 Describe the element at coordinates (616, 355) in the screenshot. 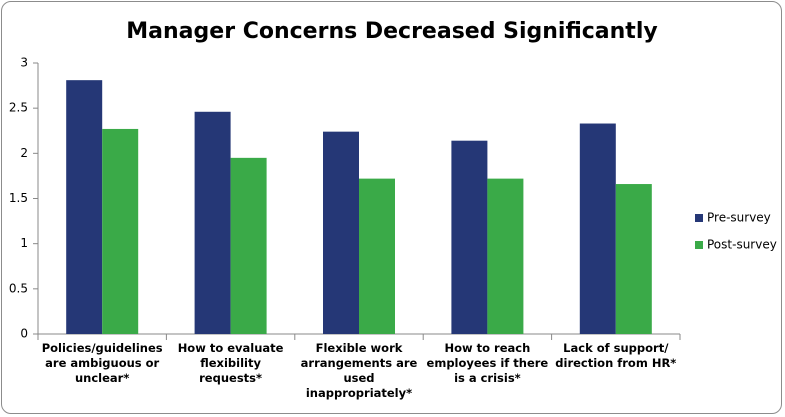

I see `x-tick-label: Lack of support/ direction from HR*` at that location.